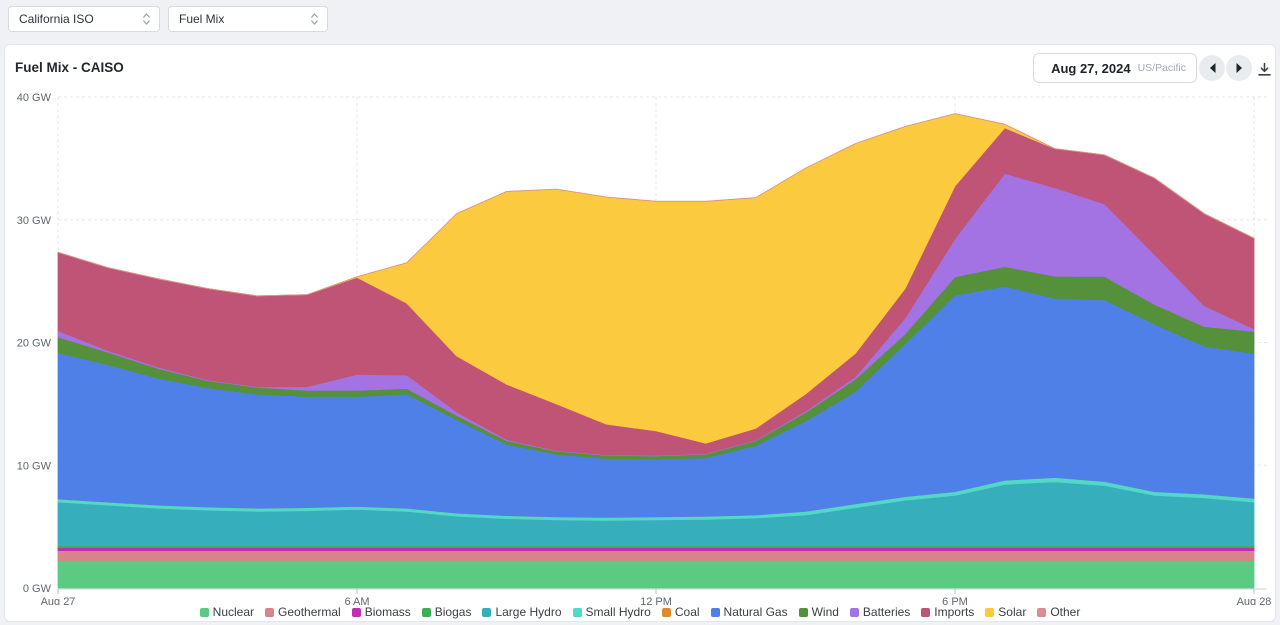  Describe the element at coordinates (34, 466) in the screenshot. I see `y-tick-label: 10 GW` at that location.